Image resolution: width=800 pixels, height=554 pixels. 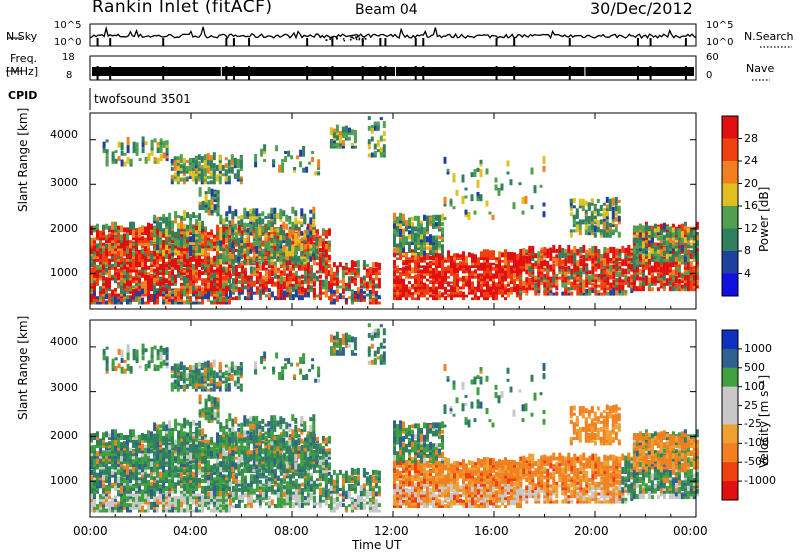 What do you see at coordinates (336, 37) in the screenshot?
I see `nsearch-dot` at bounding box center [336, 37].